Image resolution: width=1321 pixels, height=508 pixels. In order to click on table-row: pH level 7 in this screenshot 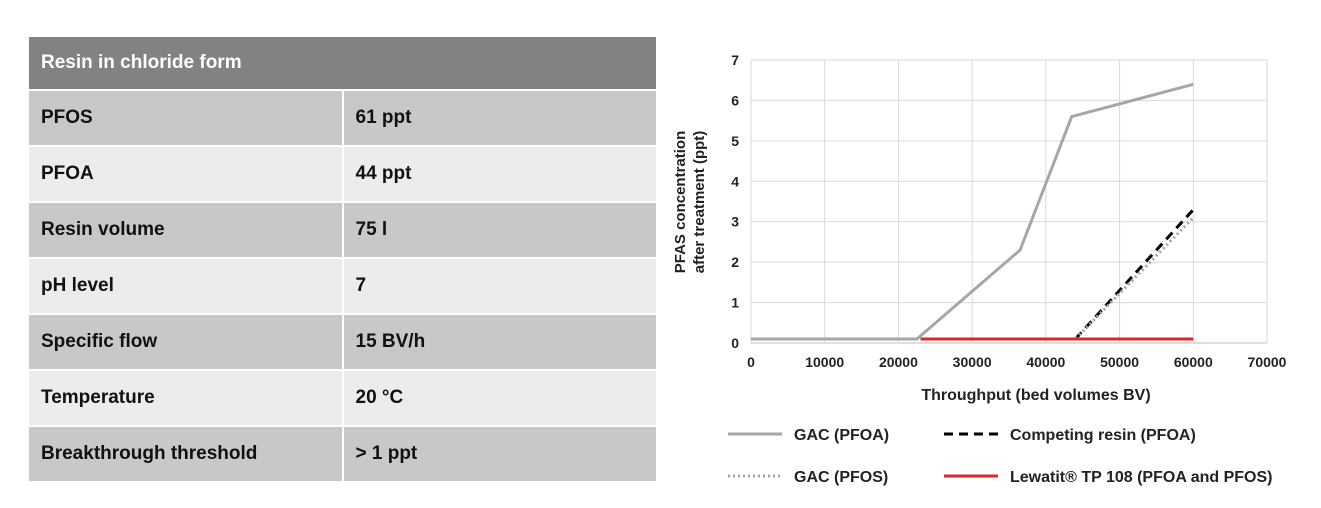, I will do `click(342, 286)`.